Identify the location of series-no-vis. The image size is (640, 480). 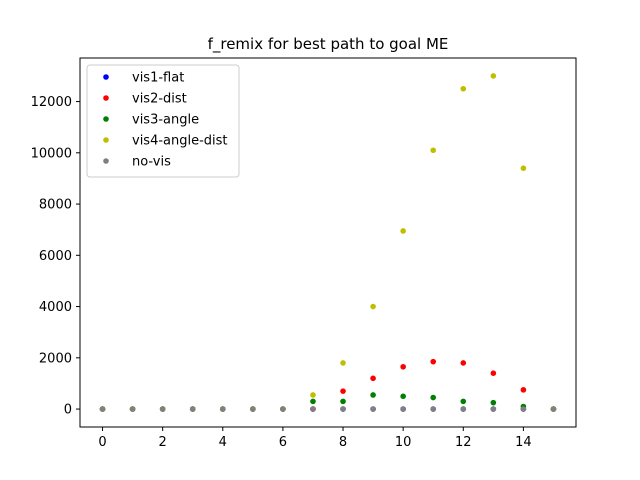
(328, 409).